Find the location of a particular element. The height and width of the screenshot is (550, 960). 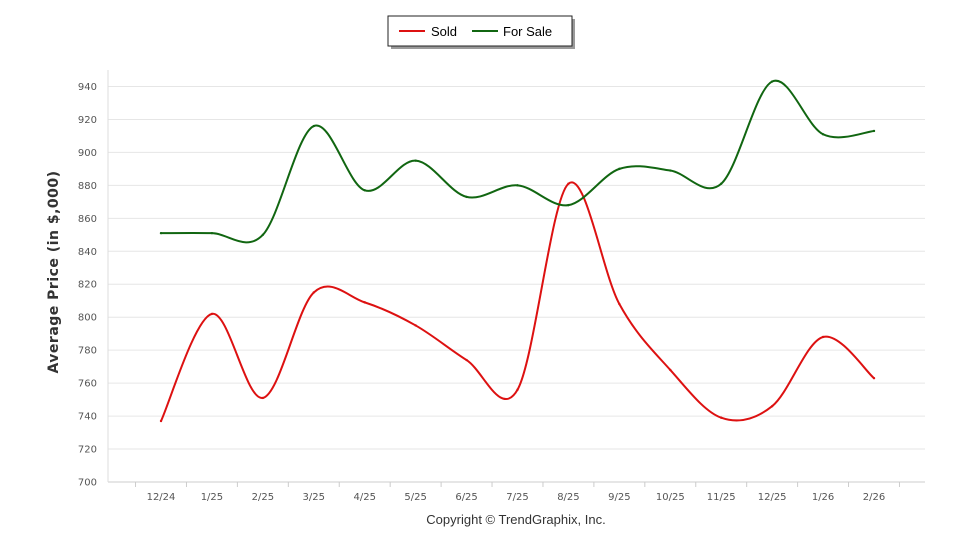

y-tick-label: 840 is located at coordinates (87, 252).